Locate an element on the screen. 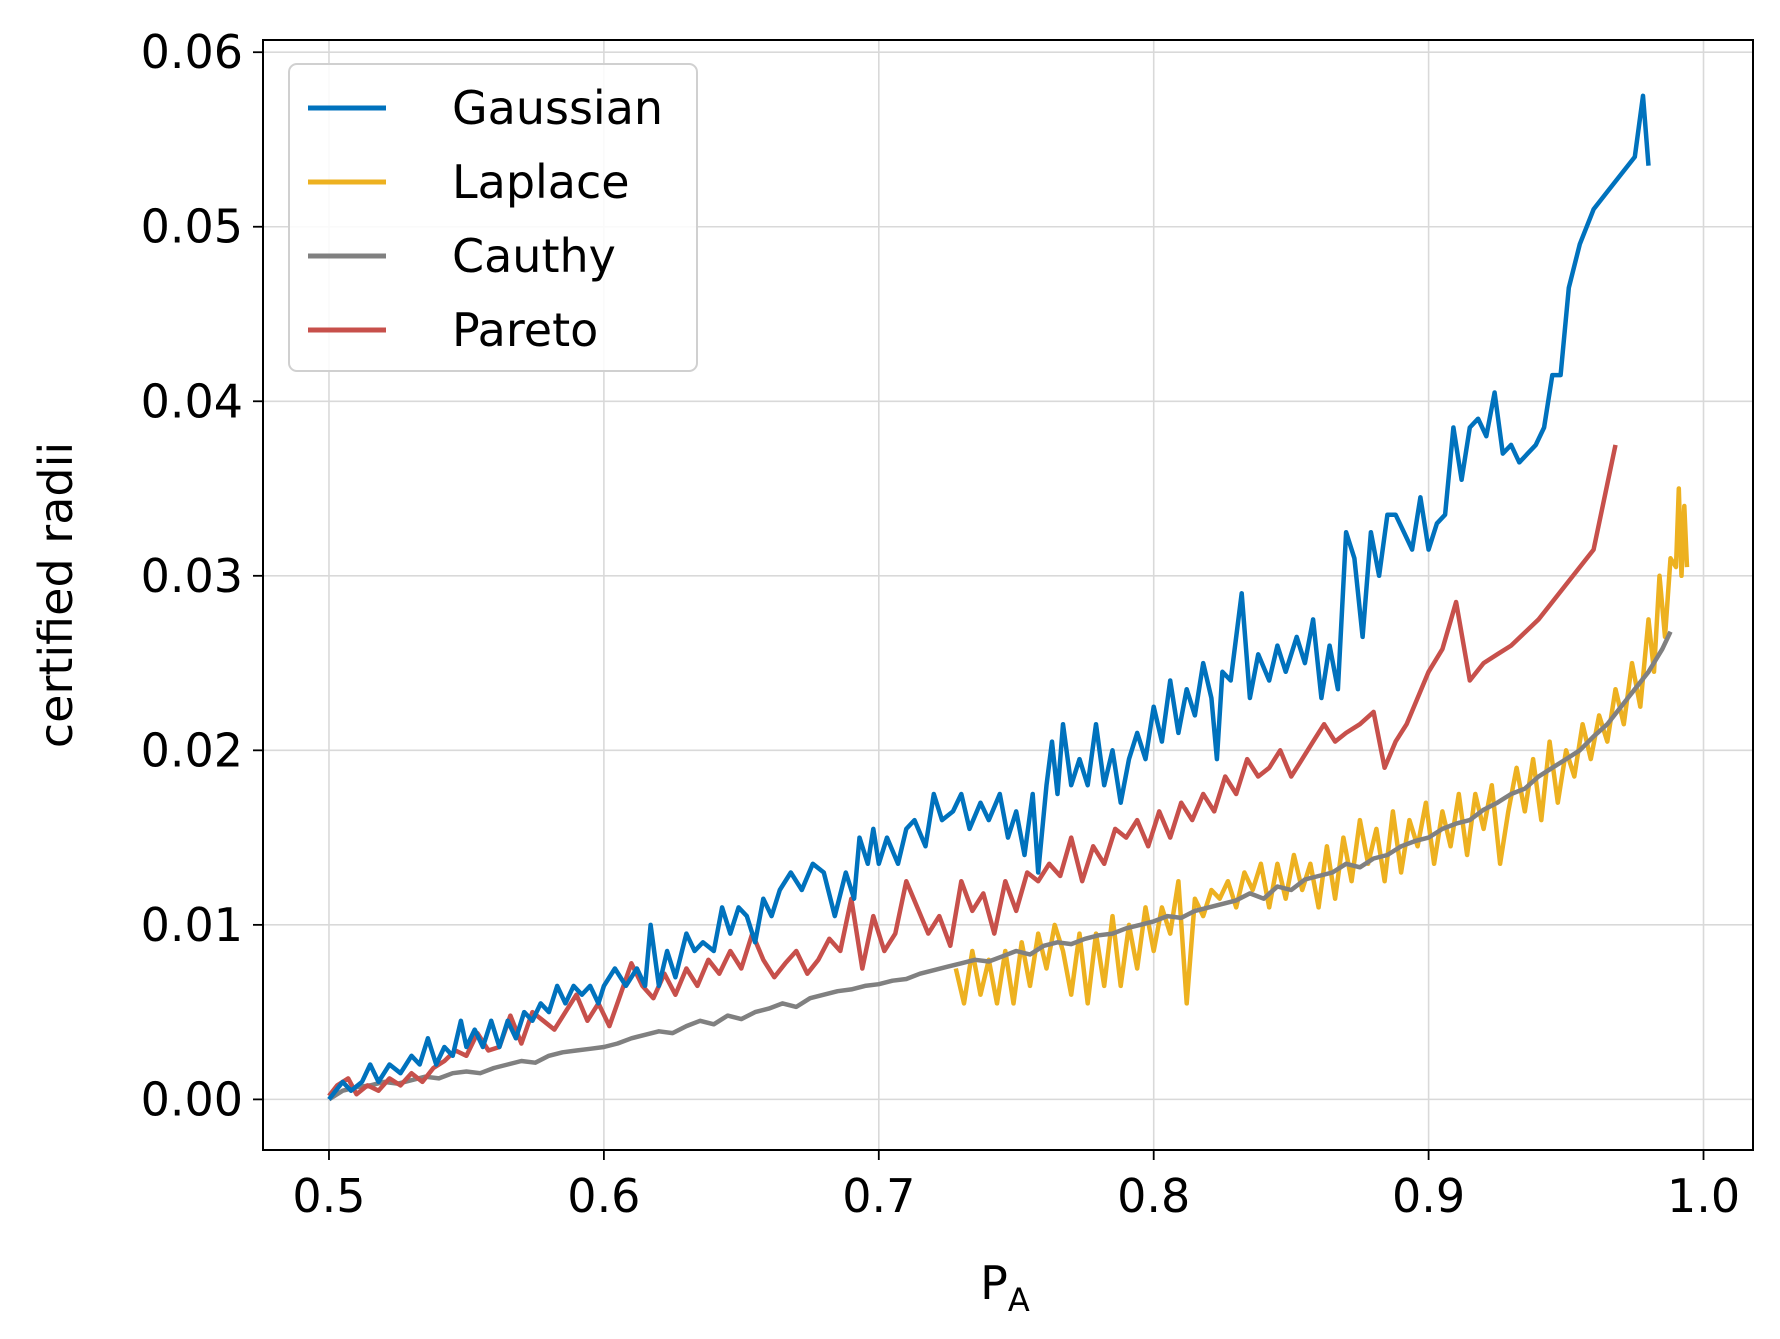 This screenshot has height=1339, width=1780. x-tick-label: 0.9 is located at coordinates (1428, 1196).